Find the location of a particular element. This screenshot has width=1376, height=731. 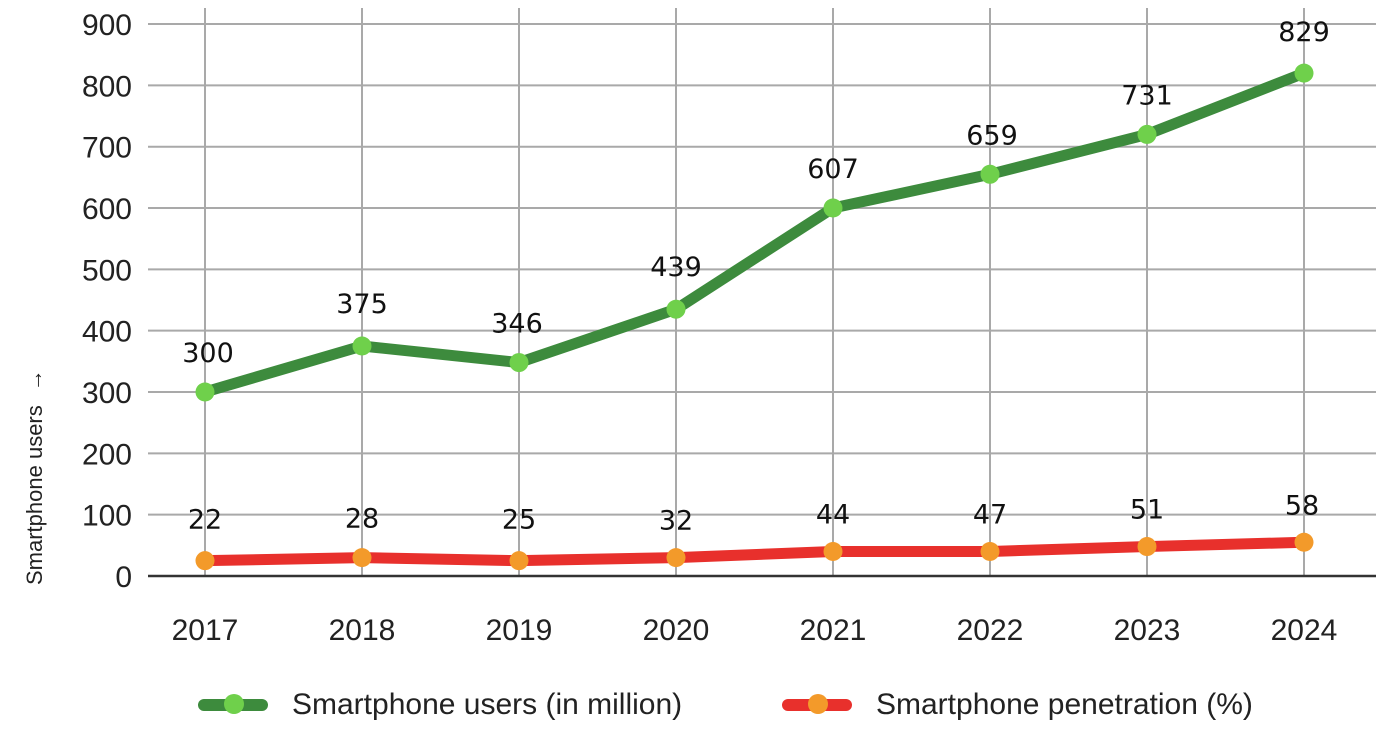

y-tick-label: 400 is located at coordinates (107, 332).